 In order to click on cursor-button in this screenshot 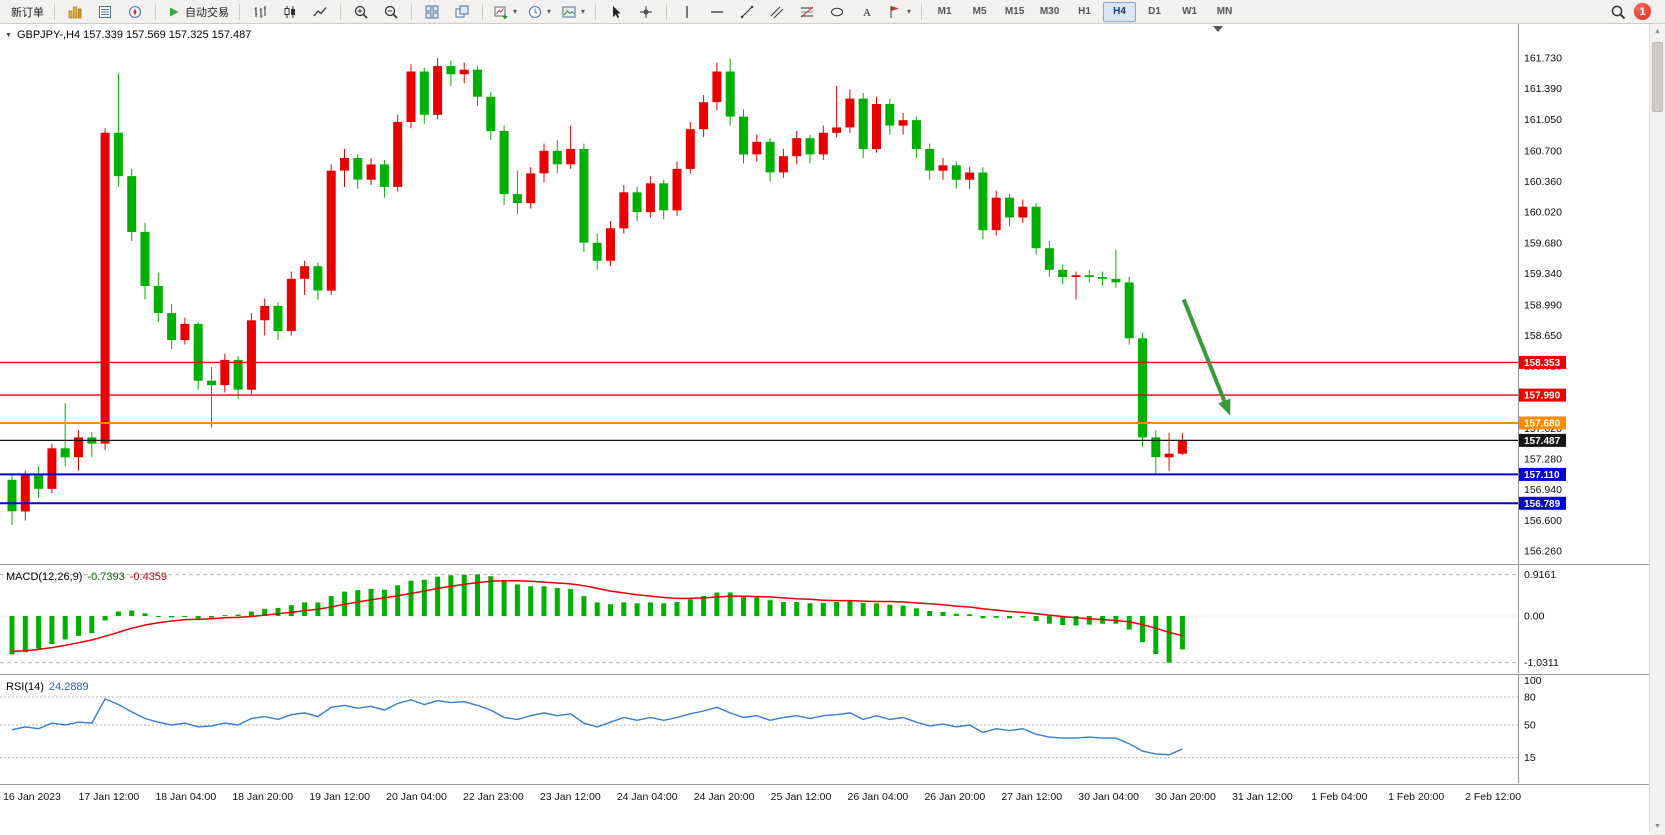, I will do `click(616, 12)`.